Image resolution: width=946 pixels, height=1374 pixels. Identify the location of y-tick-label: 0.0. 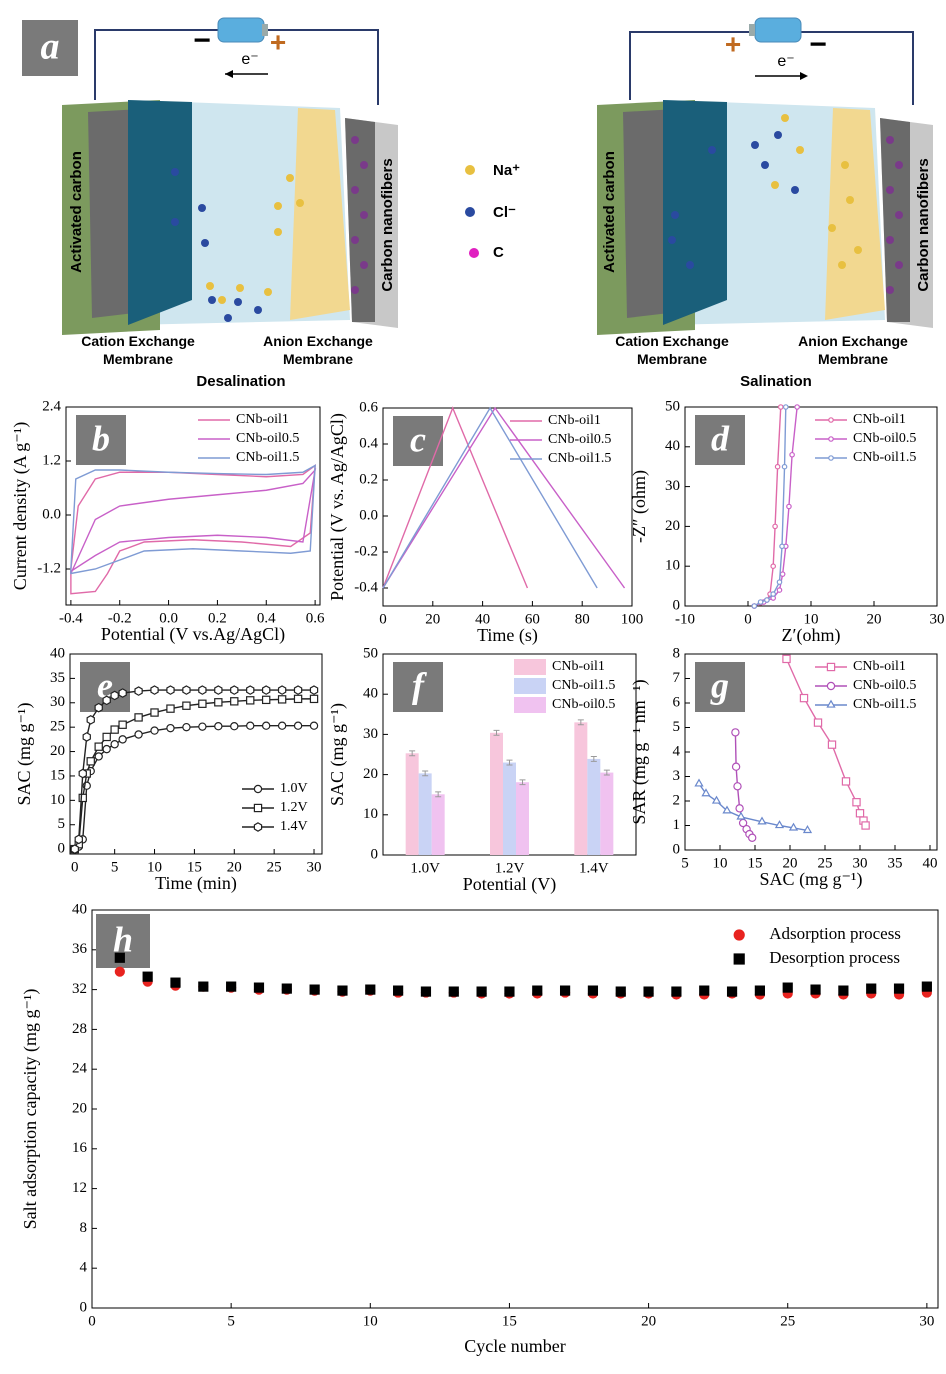
(51, 514).